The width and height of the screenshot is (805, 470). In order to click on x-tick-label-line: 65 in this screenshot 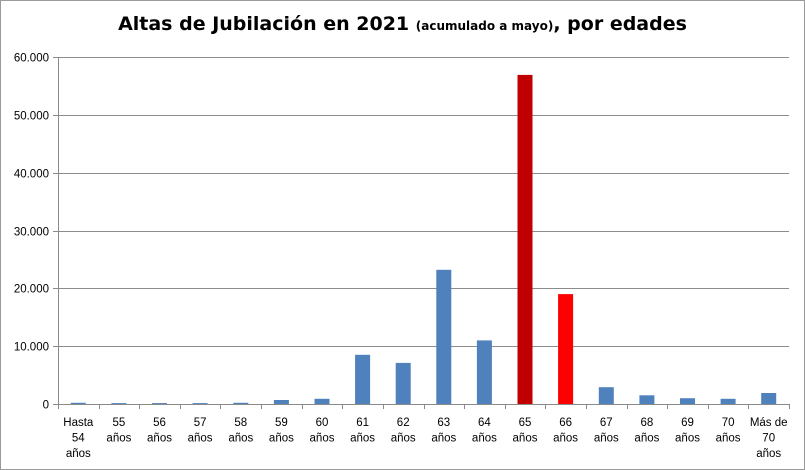, I will do `click(525, 423)`.